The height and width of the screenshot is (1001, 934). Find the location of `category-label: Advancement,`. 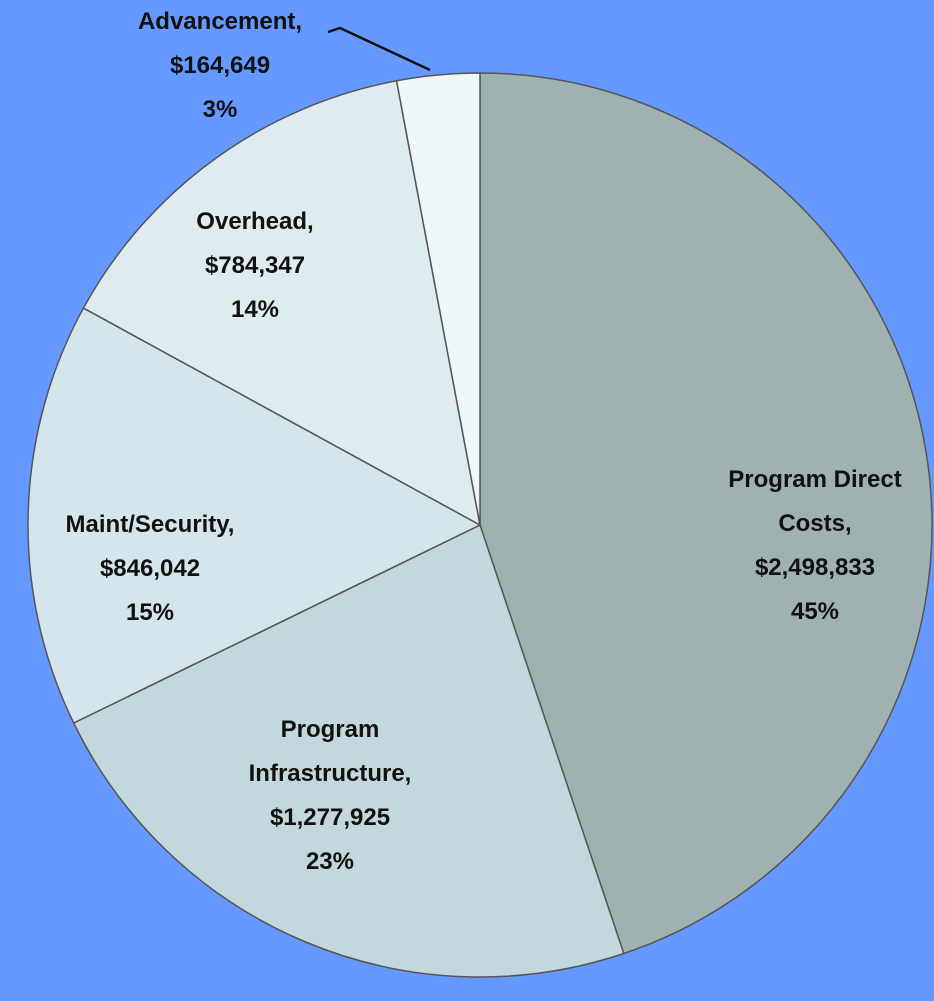

category-label: Advancement, is located at coordinates (220, 21).